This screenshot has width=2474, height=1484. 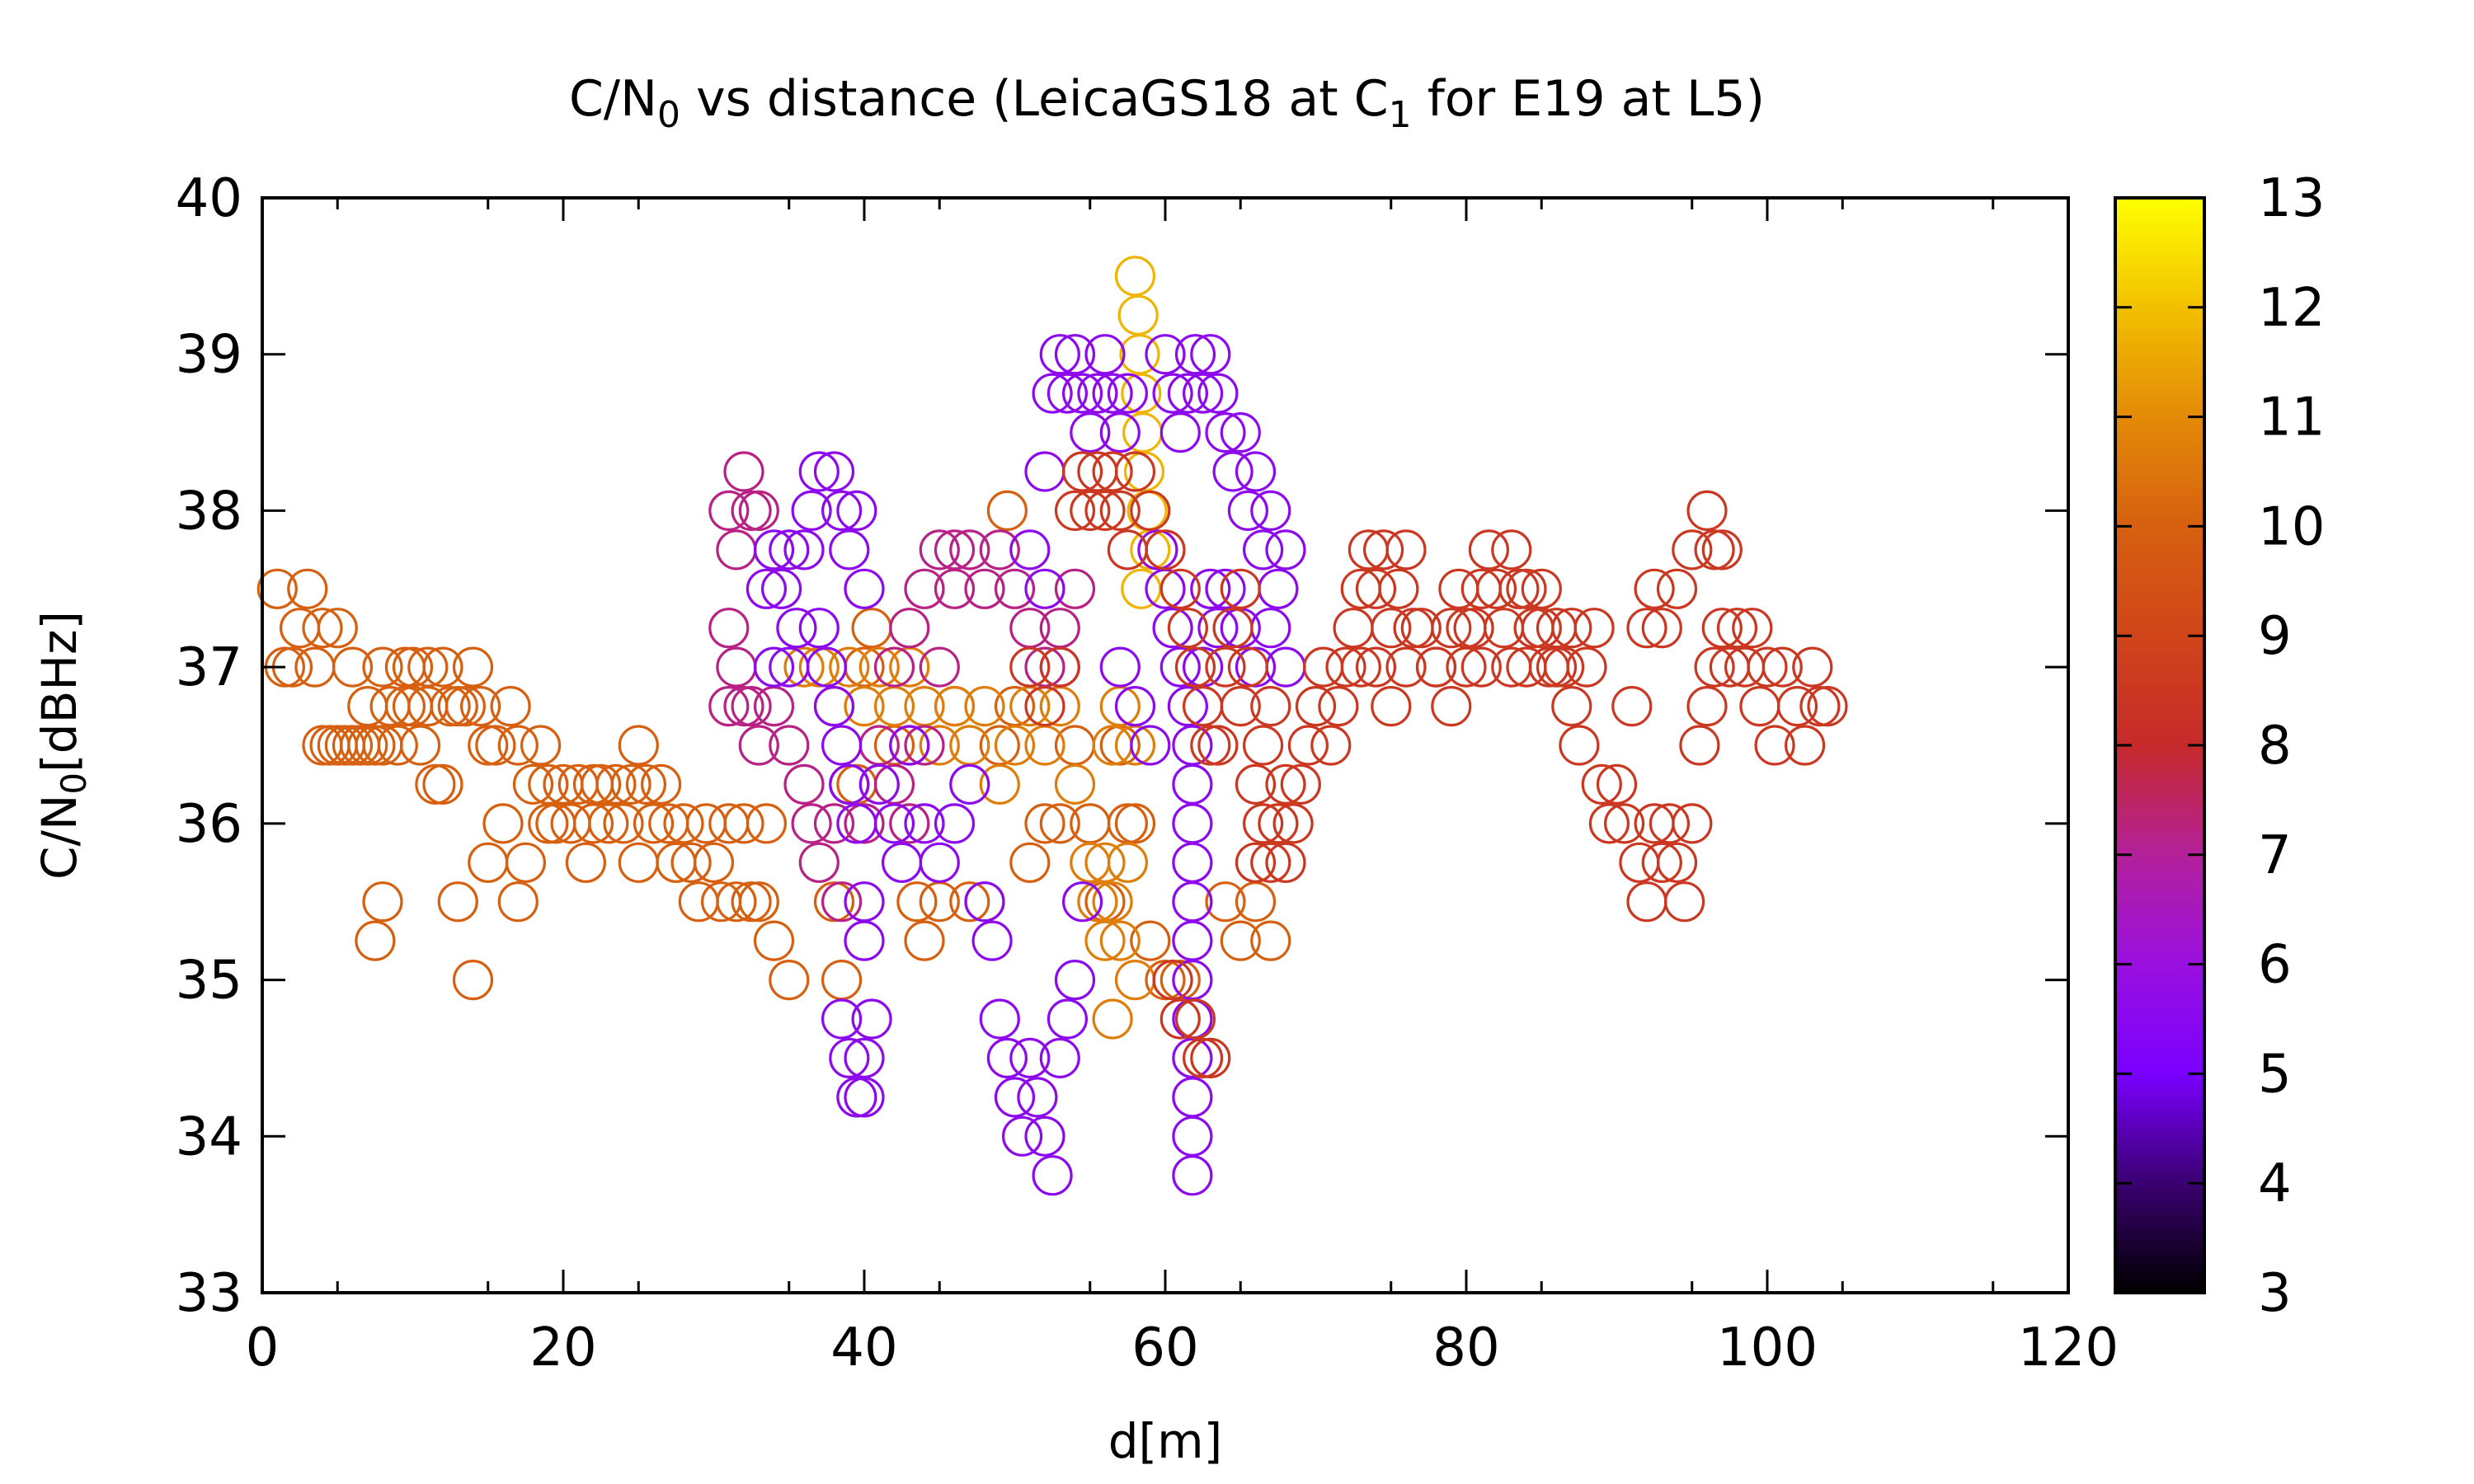 I want to click on x-tick-label: 80, so click(x=1465, y=1347).